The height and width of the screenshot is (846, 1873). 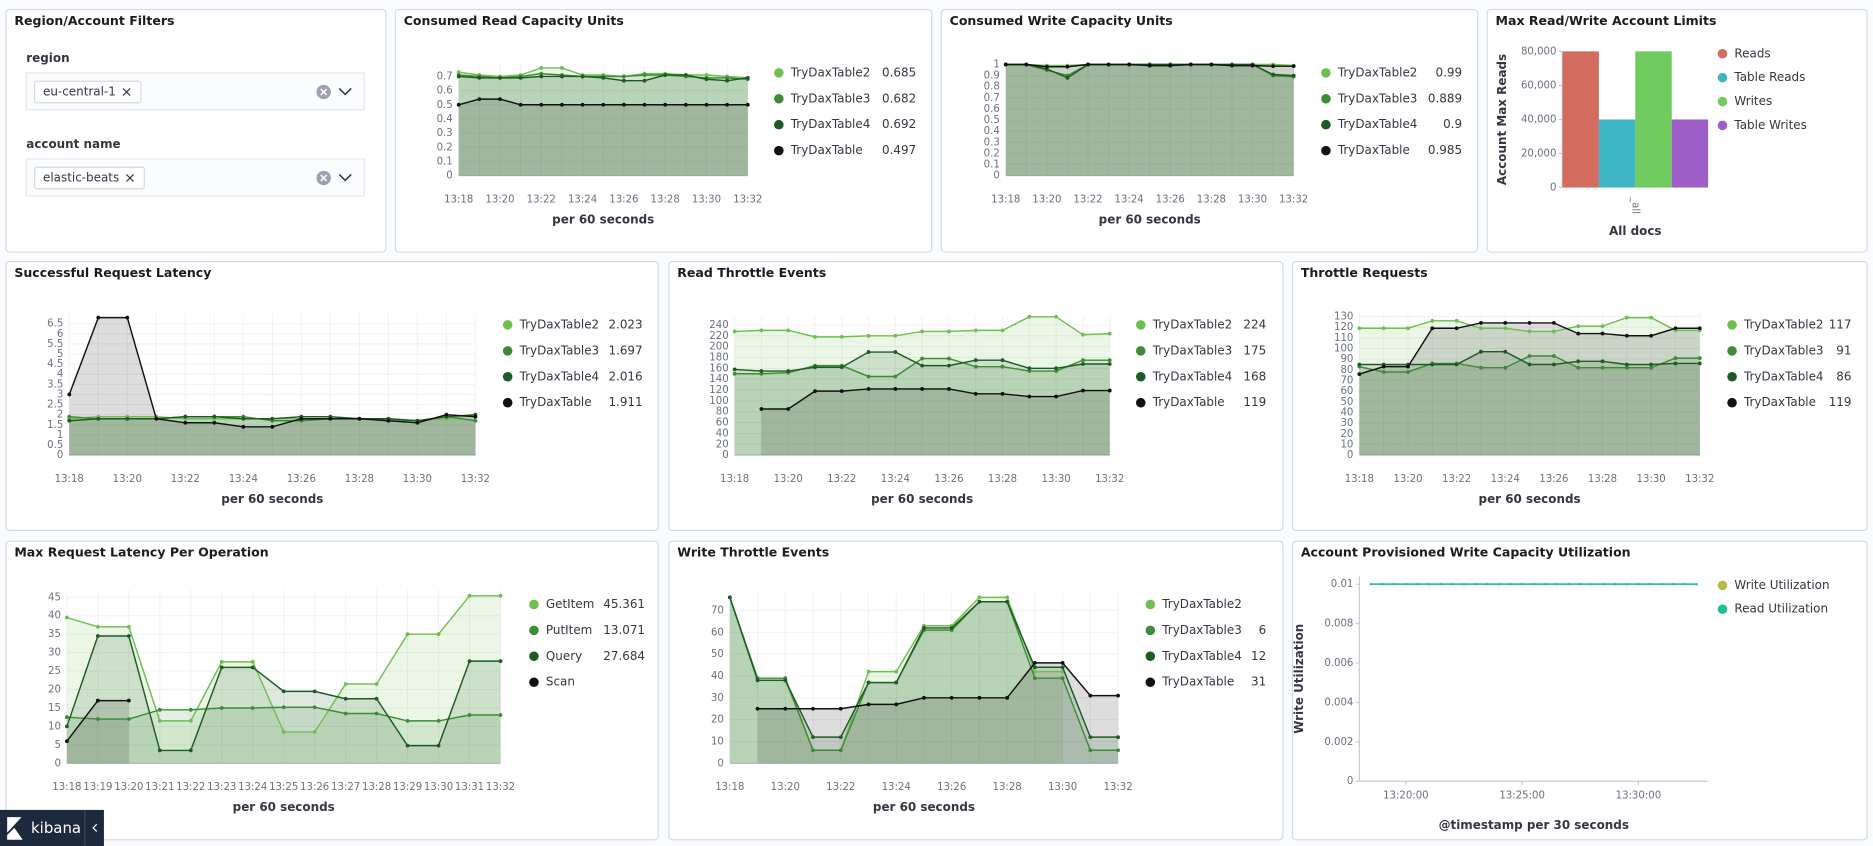 What do you see at coordinates (1553, 188) in the screenshot?
I see `y-tick-label: 0` at bounding box center [1553, 188].